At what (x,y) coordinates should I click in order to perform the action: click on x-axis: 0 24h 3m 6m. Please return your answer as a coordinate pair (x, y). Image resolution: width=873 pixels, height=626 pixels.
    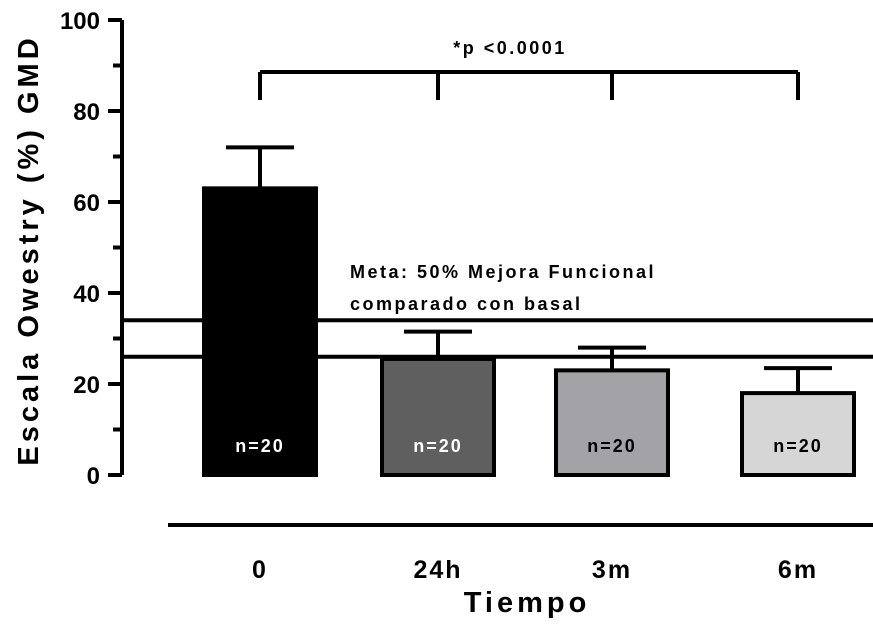
    Looking at the image, I should click on (520, 553).